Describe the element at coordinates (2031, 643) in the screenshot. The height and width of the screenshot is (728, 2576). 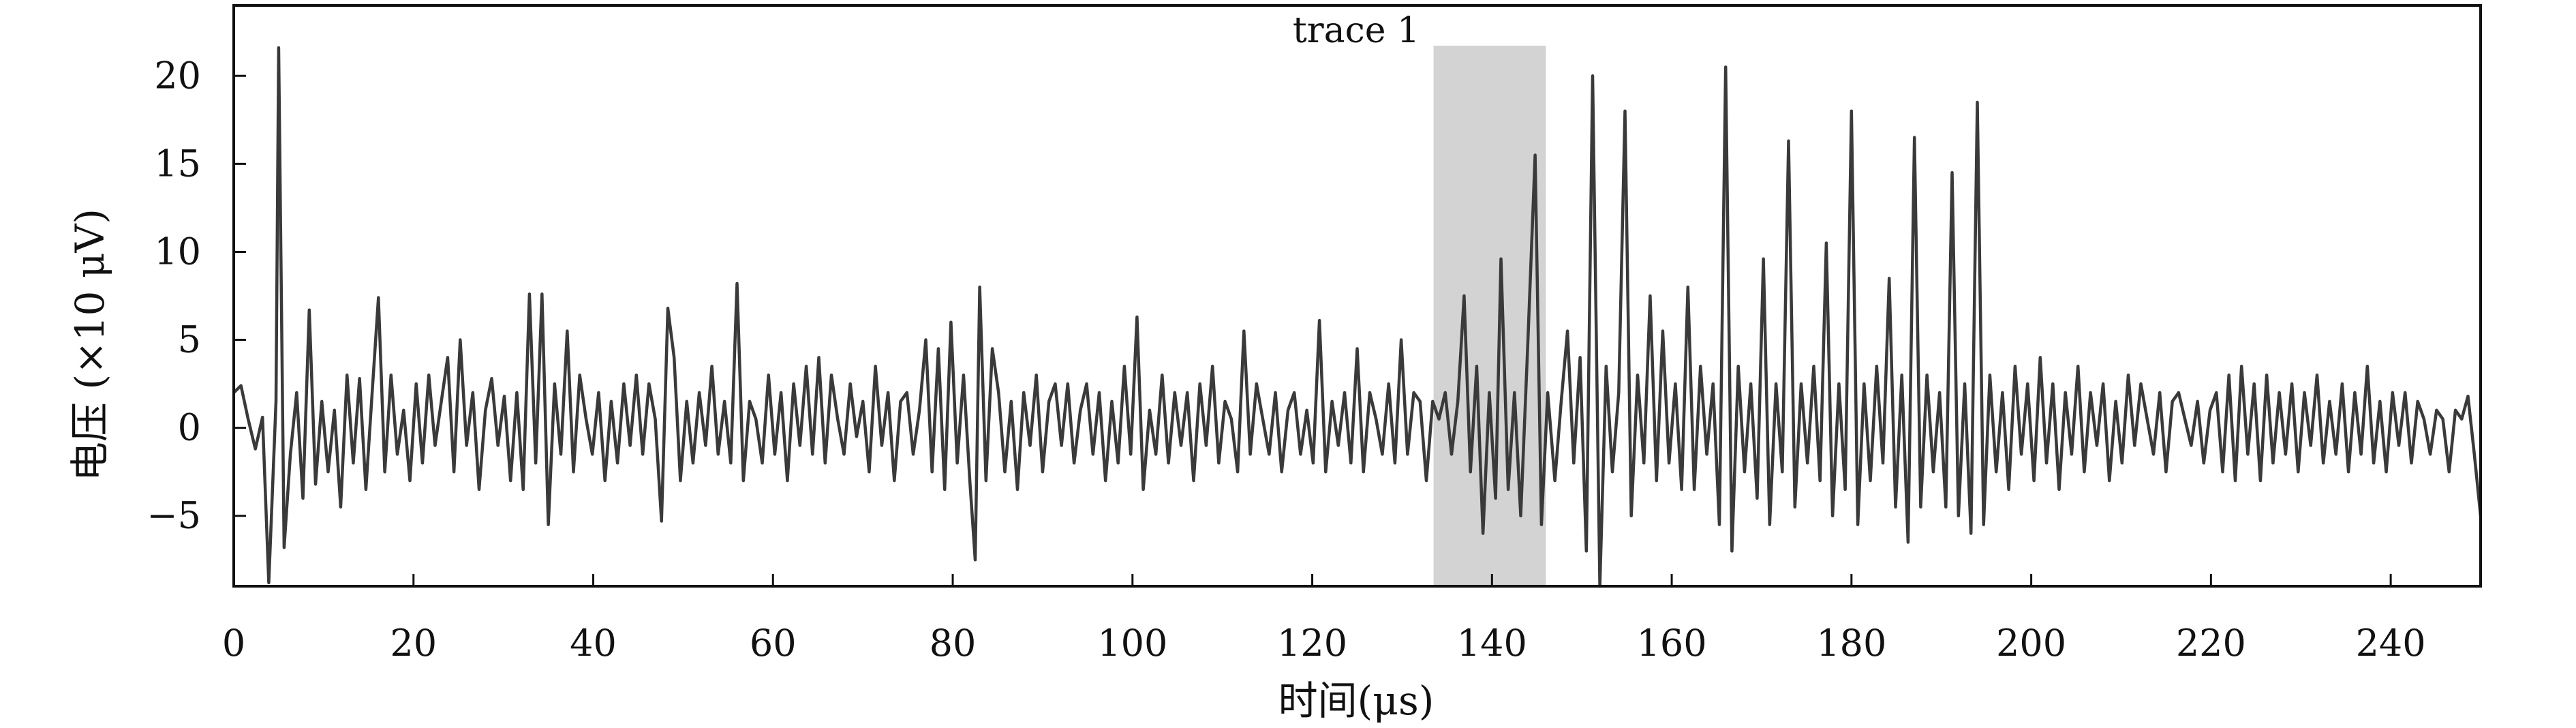
I see `x-tick-label: 200` at that location.